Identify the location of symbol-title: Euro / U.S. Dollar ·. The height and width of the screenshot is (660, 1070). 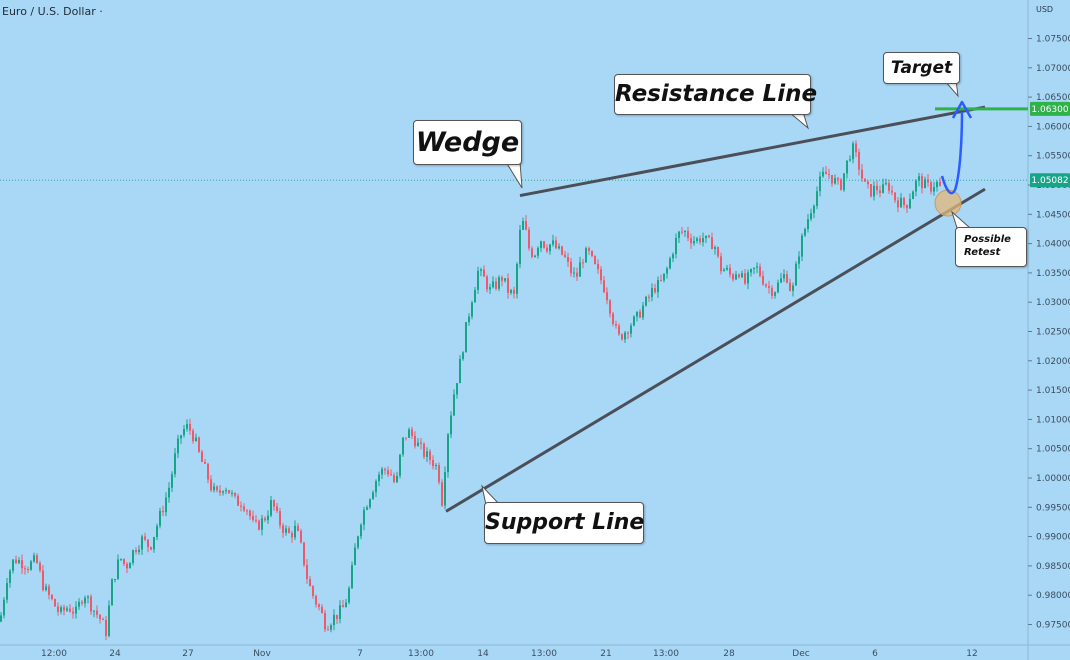
(52, 11).